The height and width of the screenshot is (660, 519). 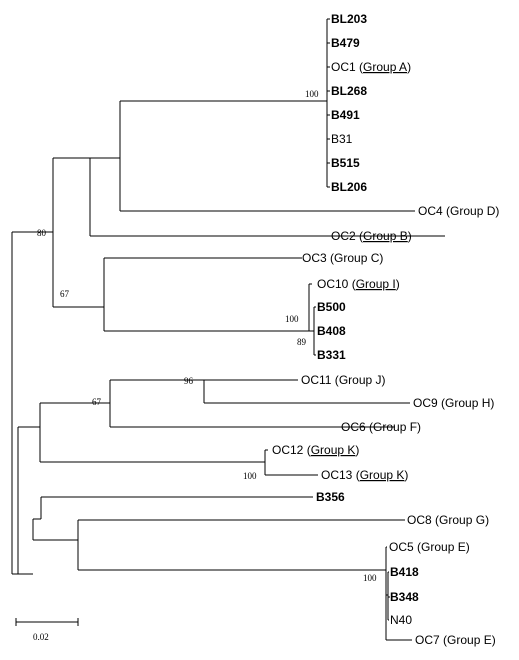 I want to click on leaf-name: OC12, so click(x=288, y=450).